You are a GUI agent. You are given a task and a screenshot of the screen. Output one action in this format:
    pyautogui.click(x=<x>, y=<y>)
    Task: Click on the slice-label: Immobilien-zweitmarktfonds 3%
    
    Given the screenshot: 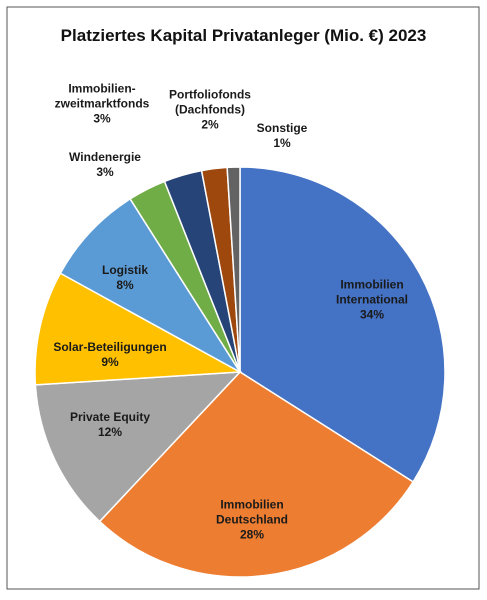 What is the action you would take?
    pyautogui.click(x=102, y=104)
    